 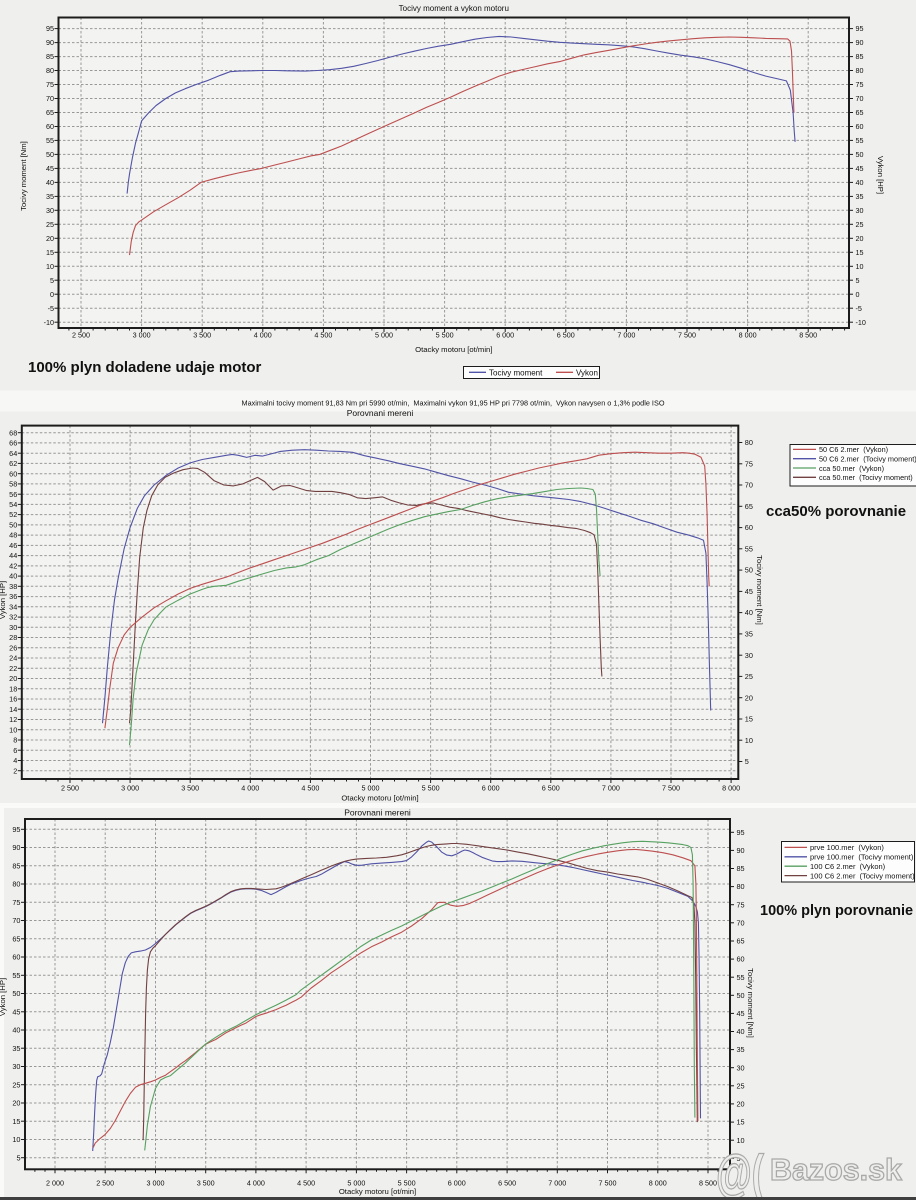 I want to click on svg-text: -5, so click(x=51, y=308).